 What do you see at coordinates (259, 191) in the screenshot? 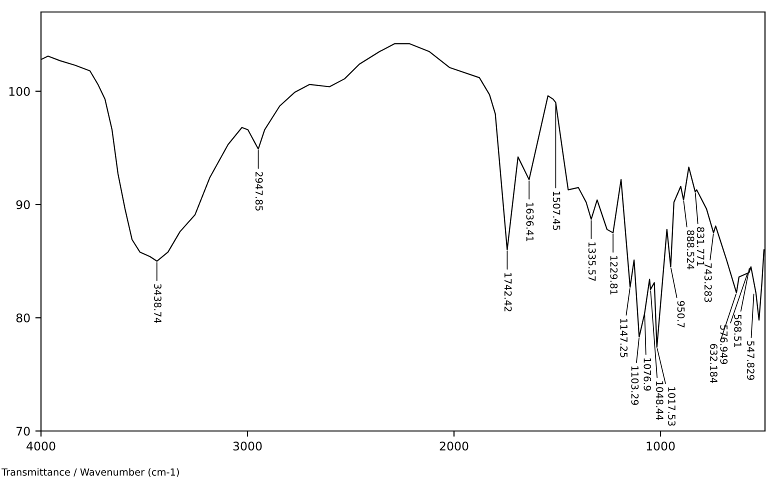
I see `annotation: 2947.85` at bounding box center [259, 191].